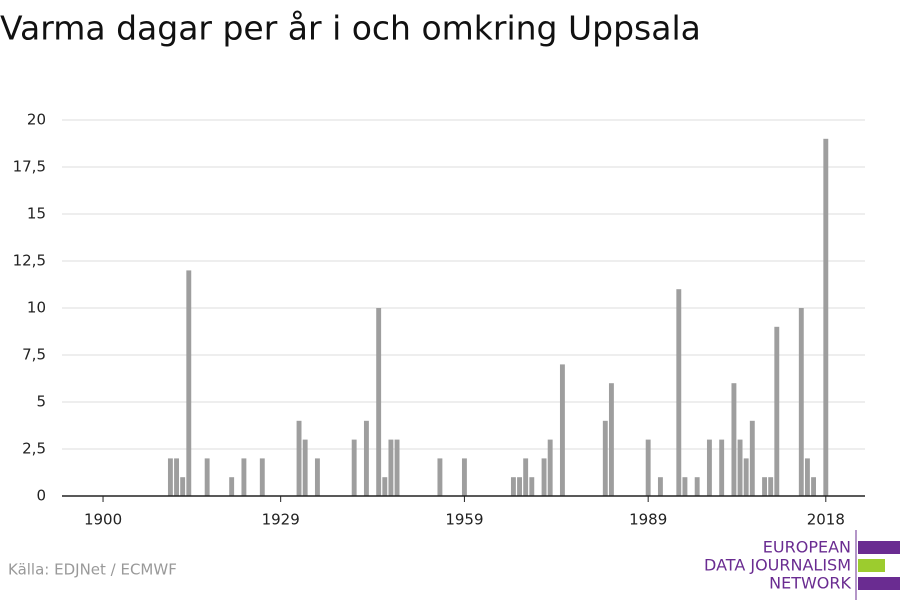 This screenshot has height=600, width=900. Describe the element at coordinates (29, 261) in the screenshot. I see `y-tick-label: 12,5` at that location.